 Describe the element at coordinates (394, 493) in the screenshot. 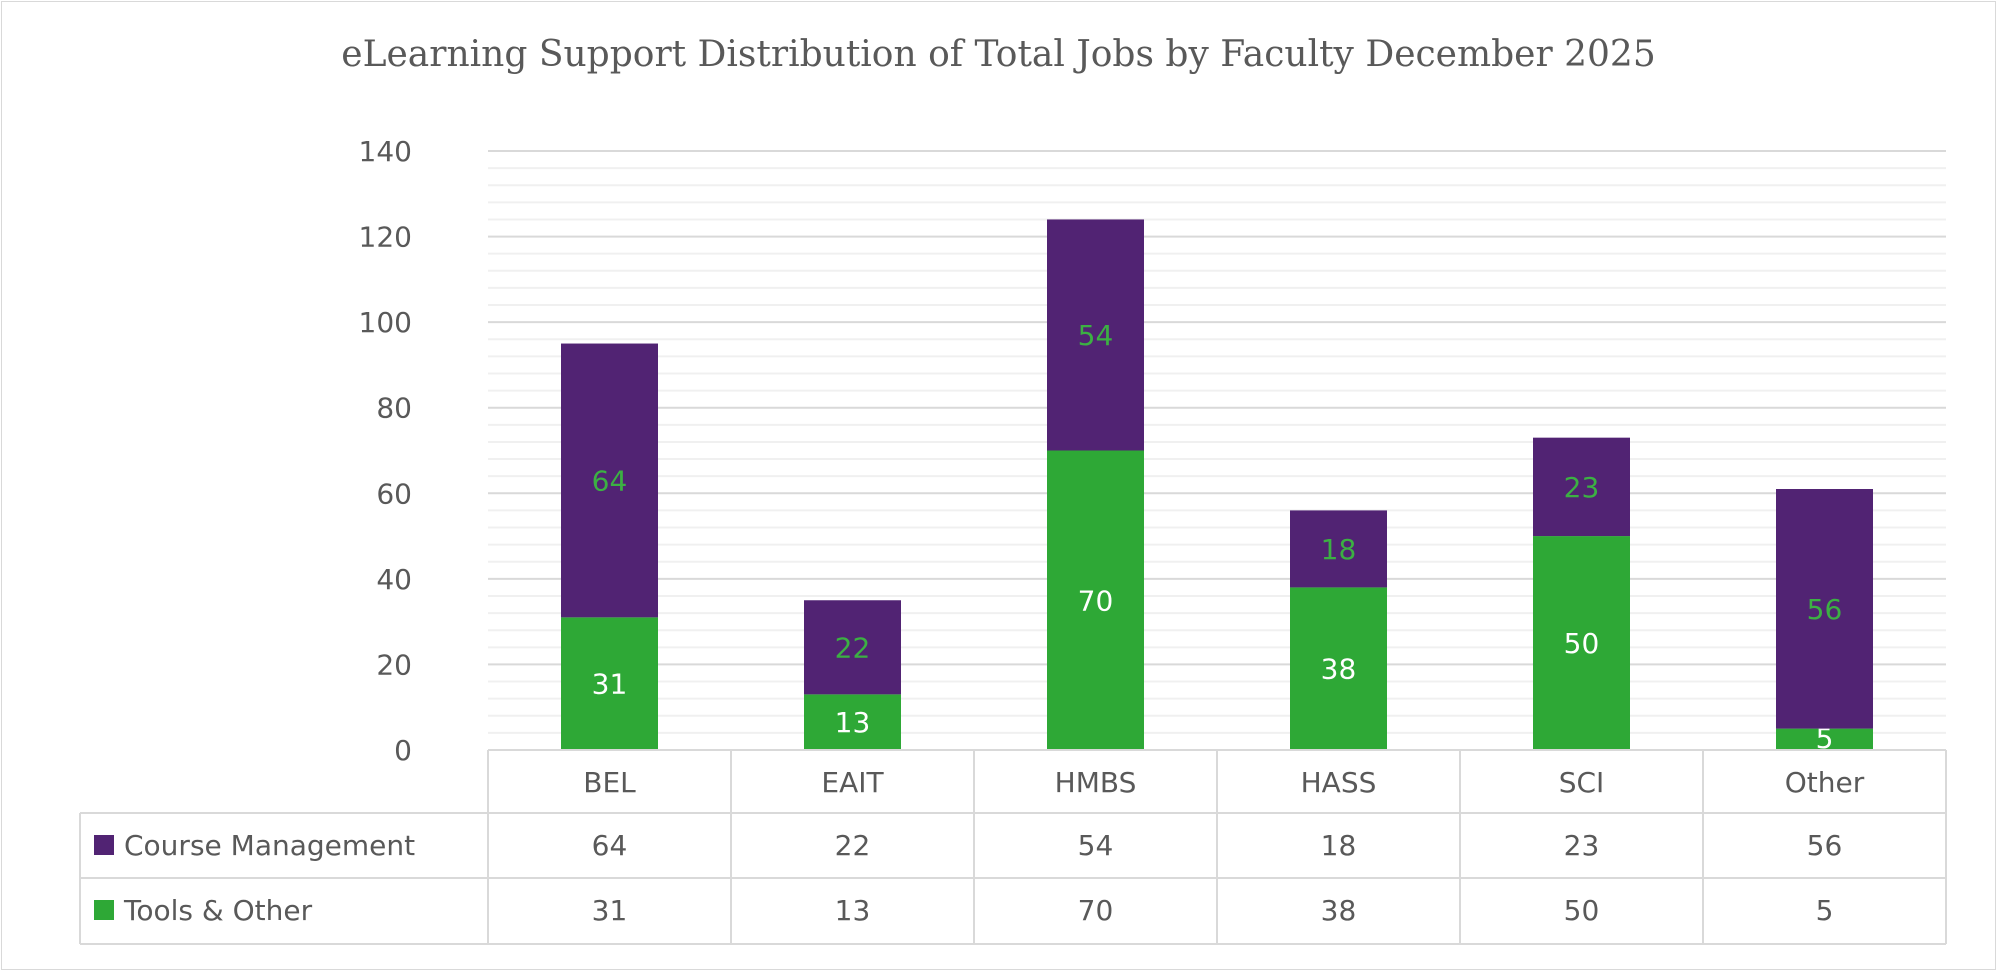

I see `y-tick-label: 60` at that location.